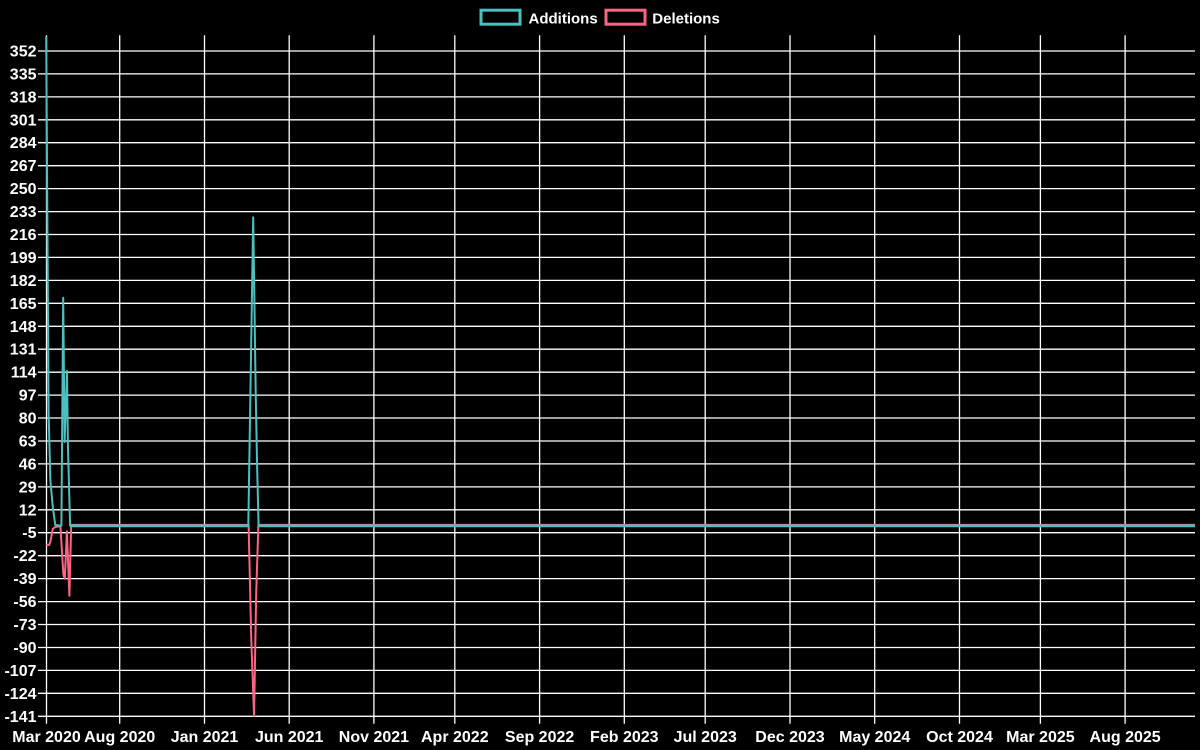 The height and width of the screenshot is (750, 1200). What do you see at coordinates (20, 694) in the screenshot?
I see `svg-text: -124` at bounding box center [20, 694].